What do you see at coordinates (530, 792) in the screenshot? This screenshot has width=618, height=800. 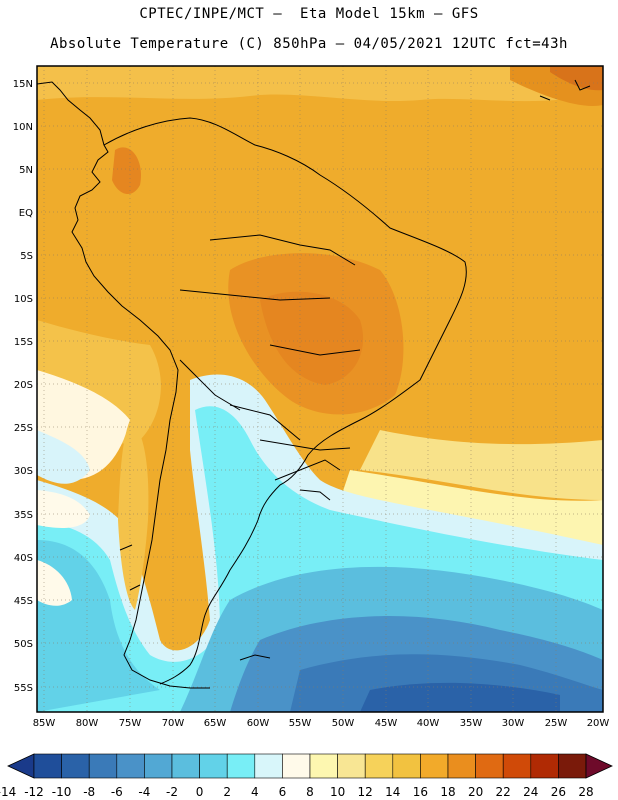 I see `colorbar-tick-label: 24` at bounding box center [530, 792].